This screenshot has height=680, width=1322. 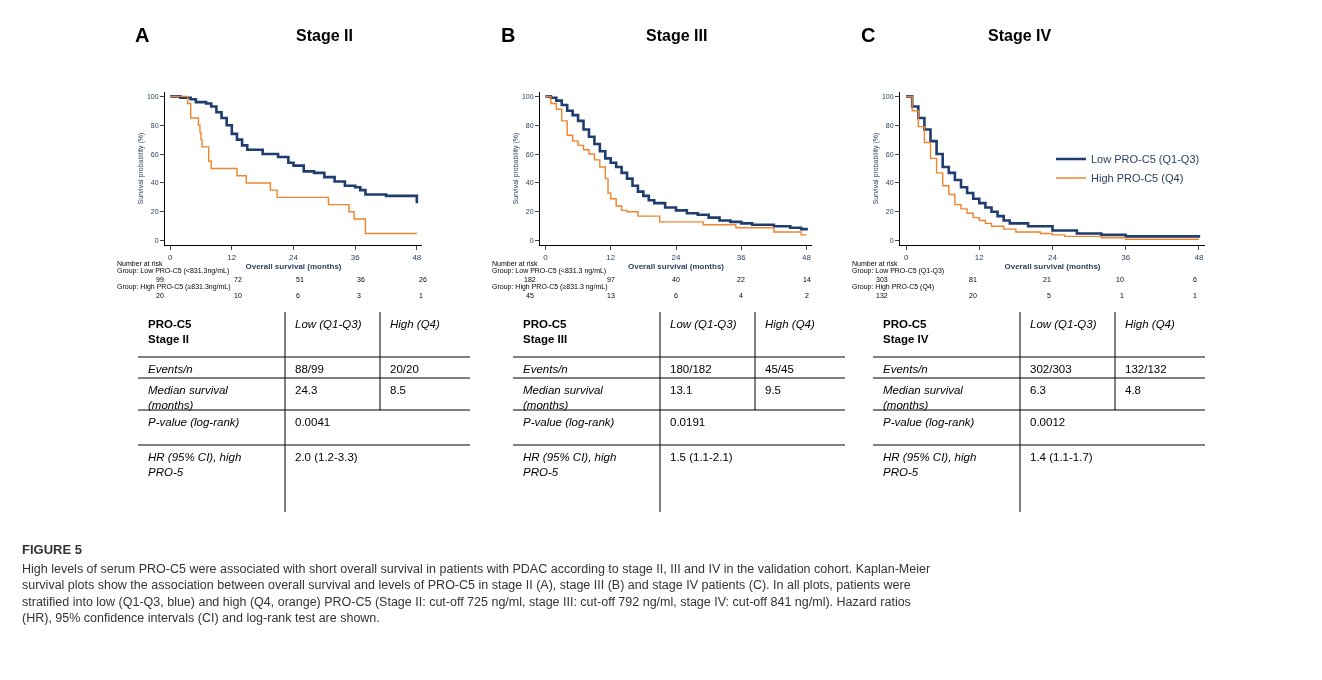 What do you see at coordinates (701, 457) in the screenshot?
I see `text: 1.5 (1.1-2.1)` at bounding box center [701, 457].